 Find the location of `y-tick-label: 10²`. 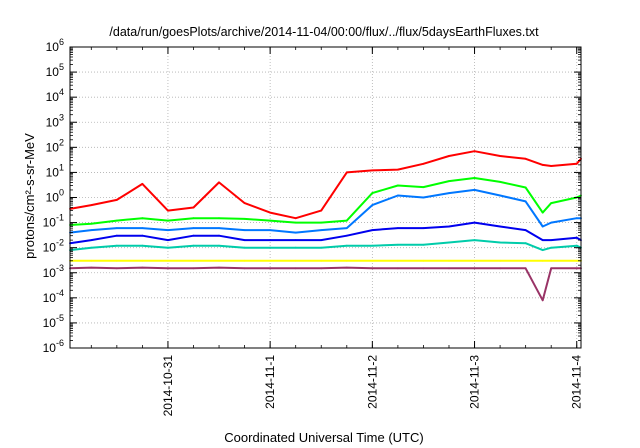

y-tick-label: 10² is located at coordinates (55, 145).